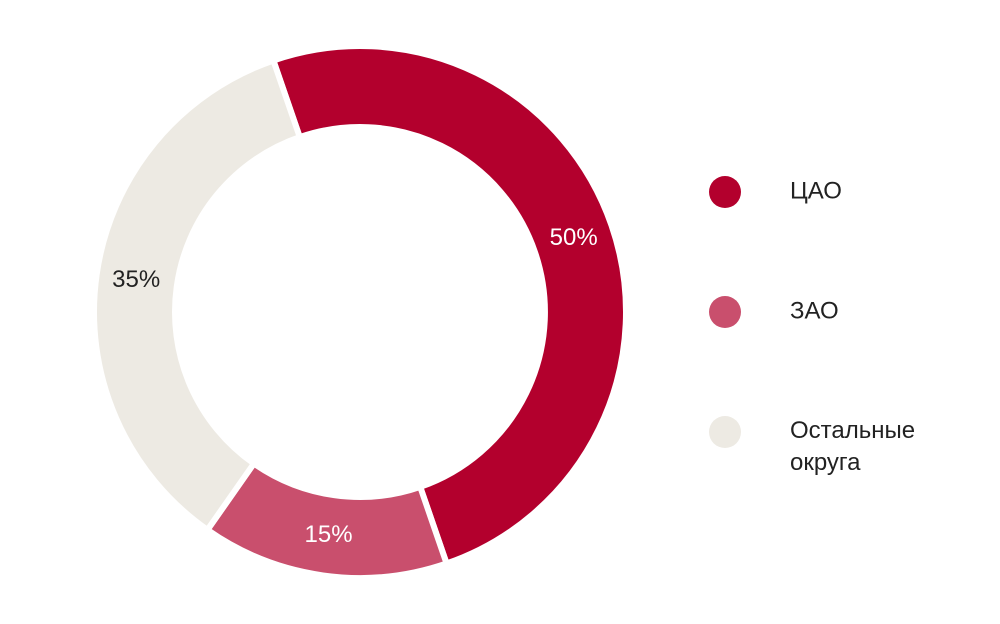  What do you see at coordinates (136, 279) in the screenshot?
I see `data-label: 35%` at bounding box center [136, 279].